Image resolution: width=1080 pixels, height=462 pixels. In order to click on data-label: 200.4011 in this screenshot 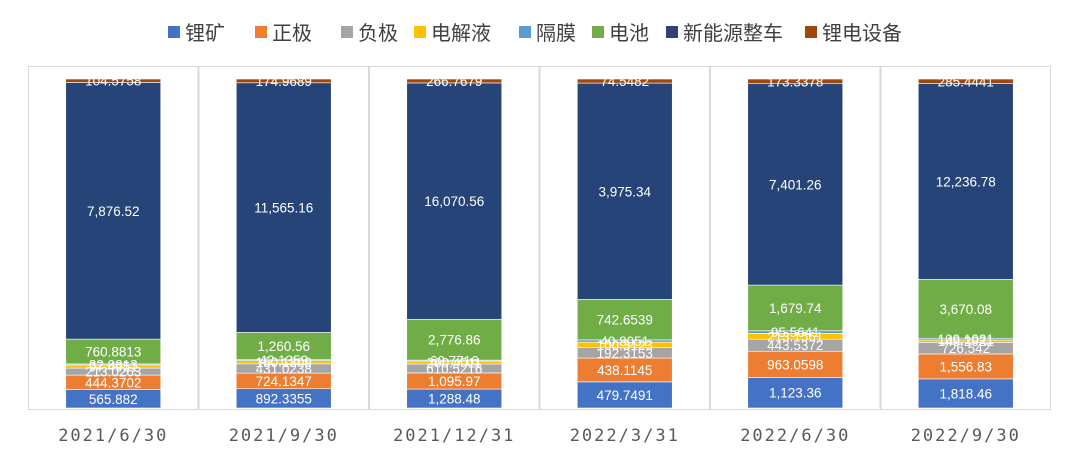, I will do `click(454, 362)`.